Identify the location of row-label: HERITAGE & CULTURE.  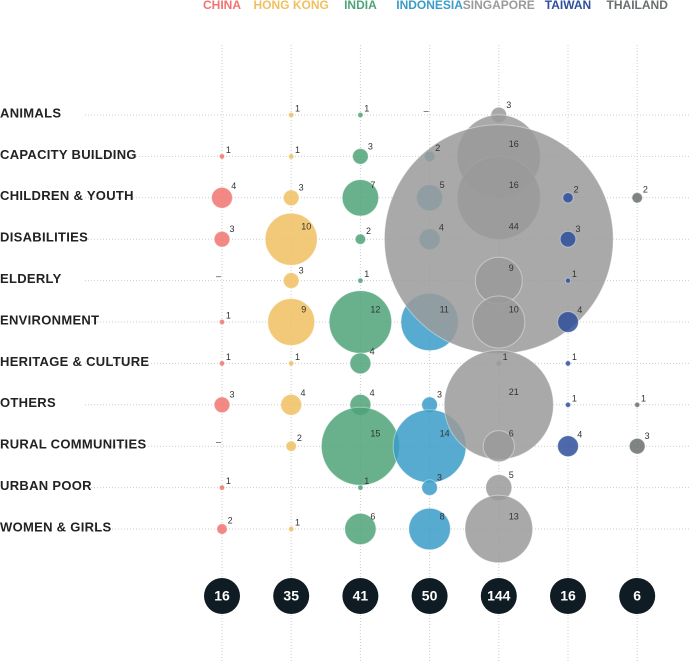
(74, 361).